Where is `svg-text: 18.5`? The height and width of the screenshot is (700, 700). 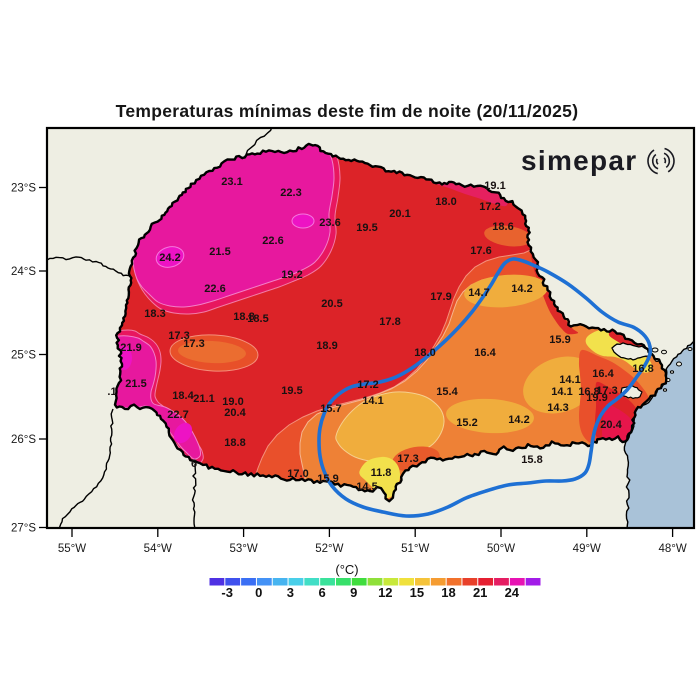 svg-text: 18.5 is located at coordinates (257, 319).